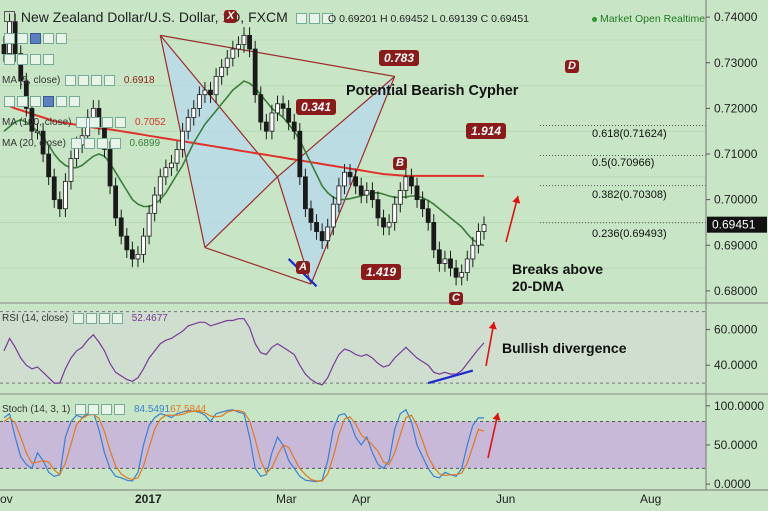 The height and width of the screenshot is (511, 768). Describe the element at coordinates (739, 406) in the screenshot. I see `stoch-tick-label: 100.0000` at that location.